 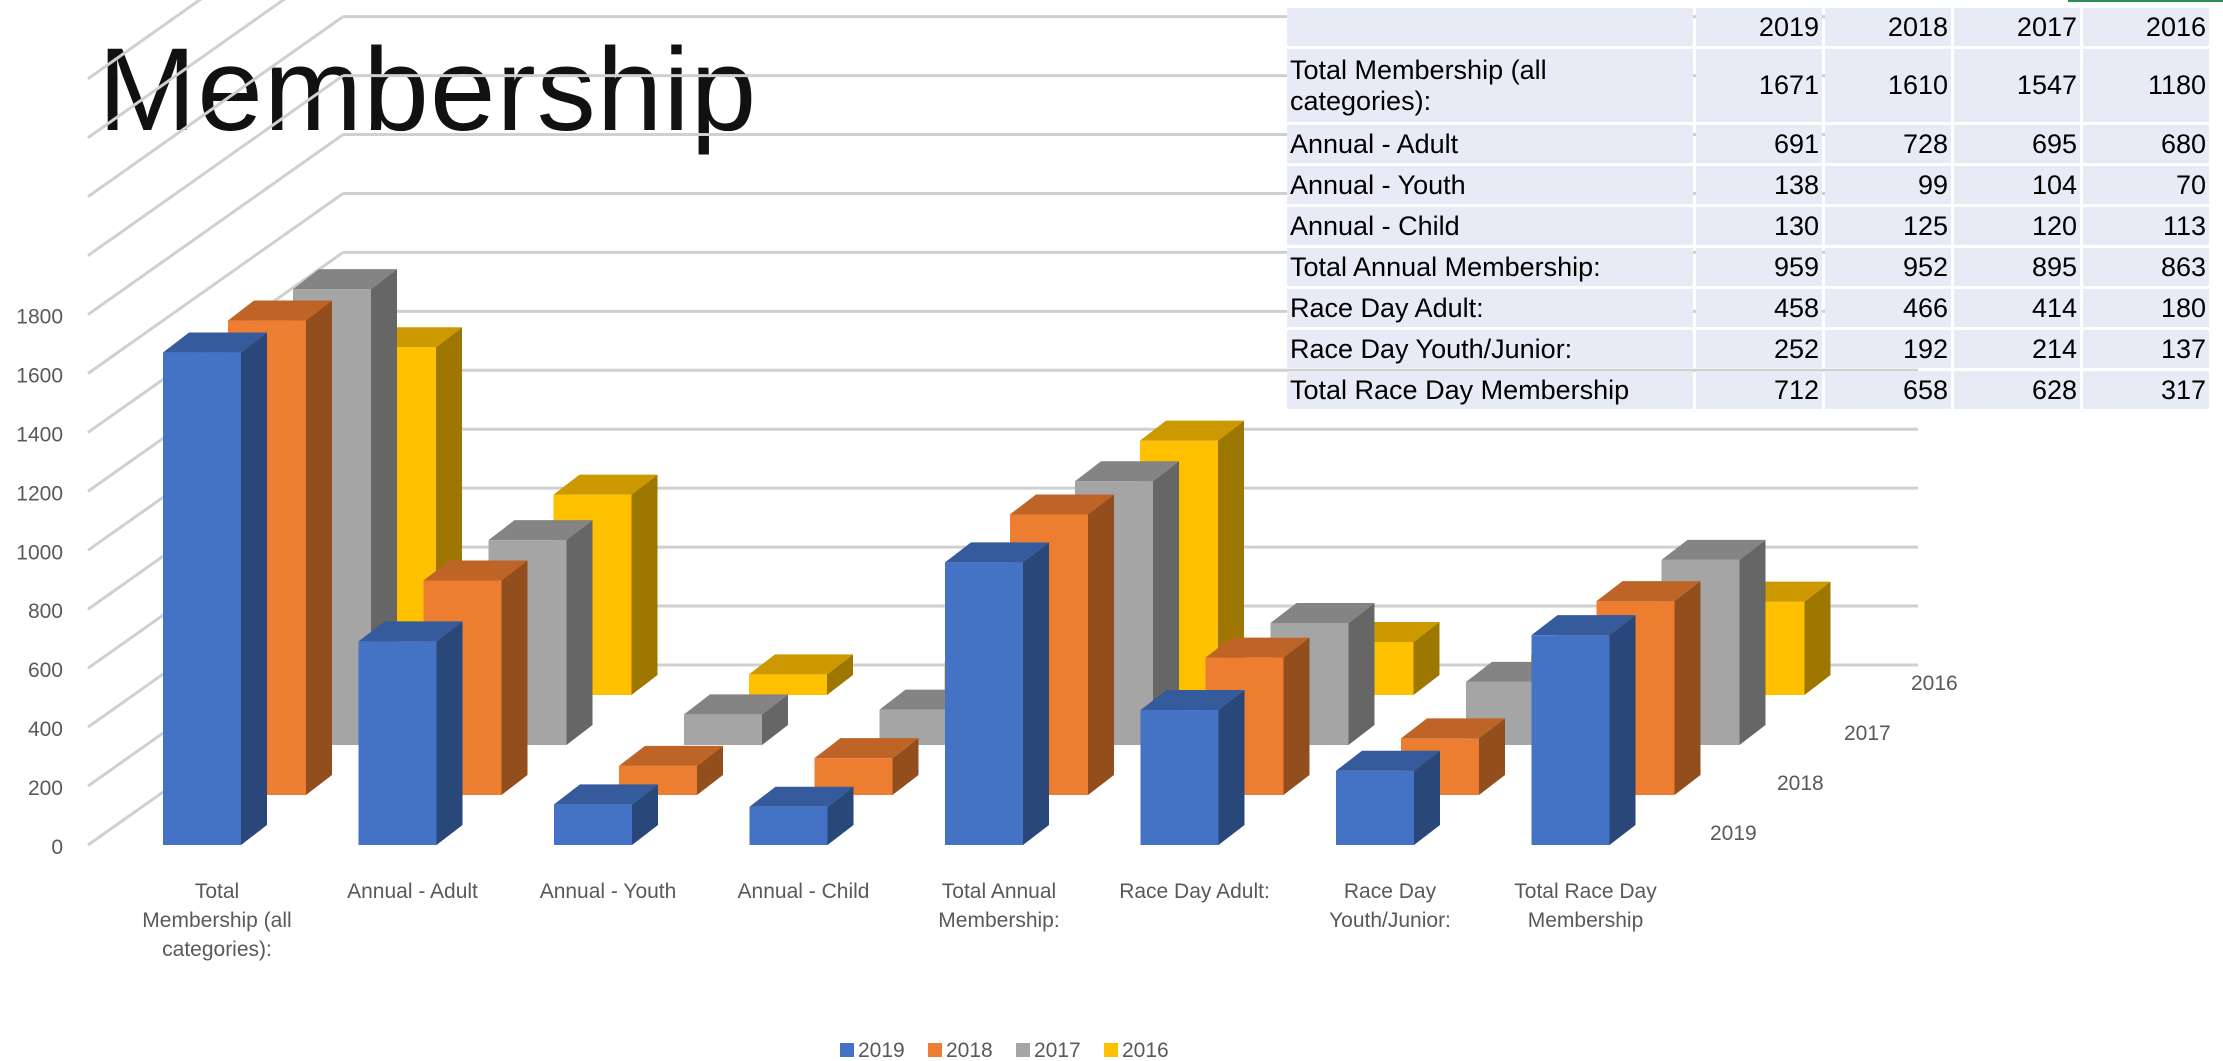 I want to click on y-tick-label: 600, so click(x=45, y=670).